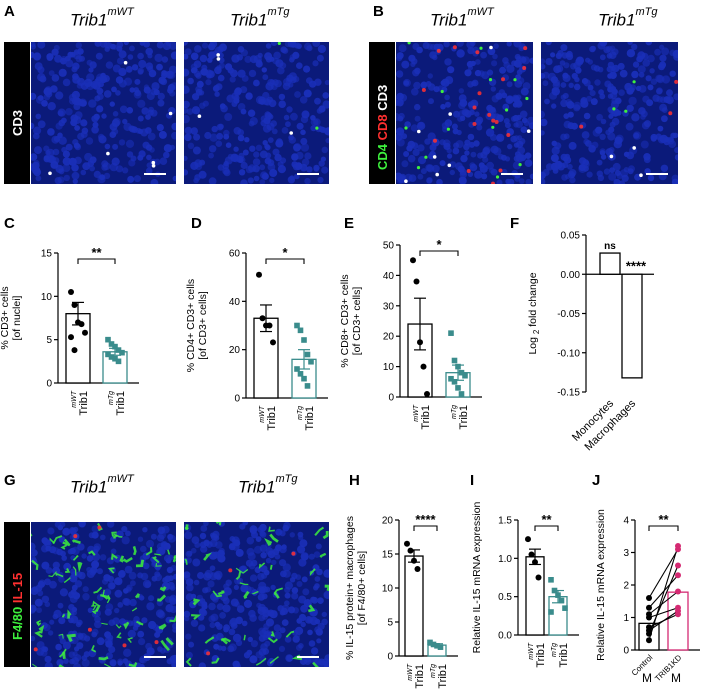 The height and width of the screenshot is (696, 721). Describe the element at coordinates (626, 586) in the screenshot. I see `y-tick-label: 2` at that location.